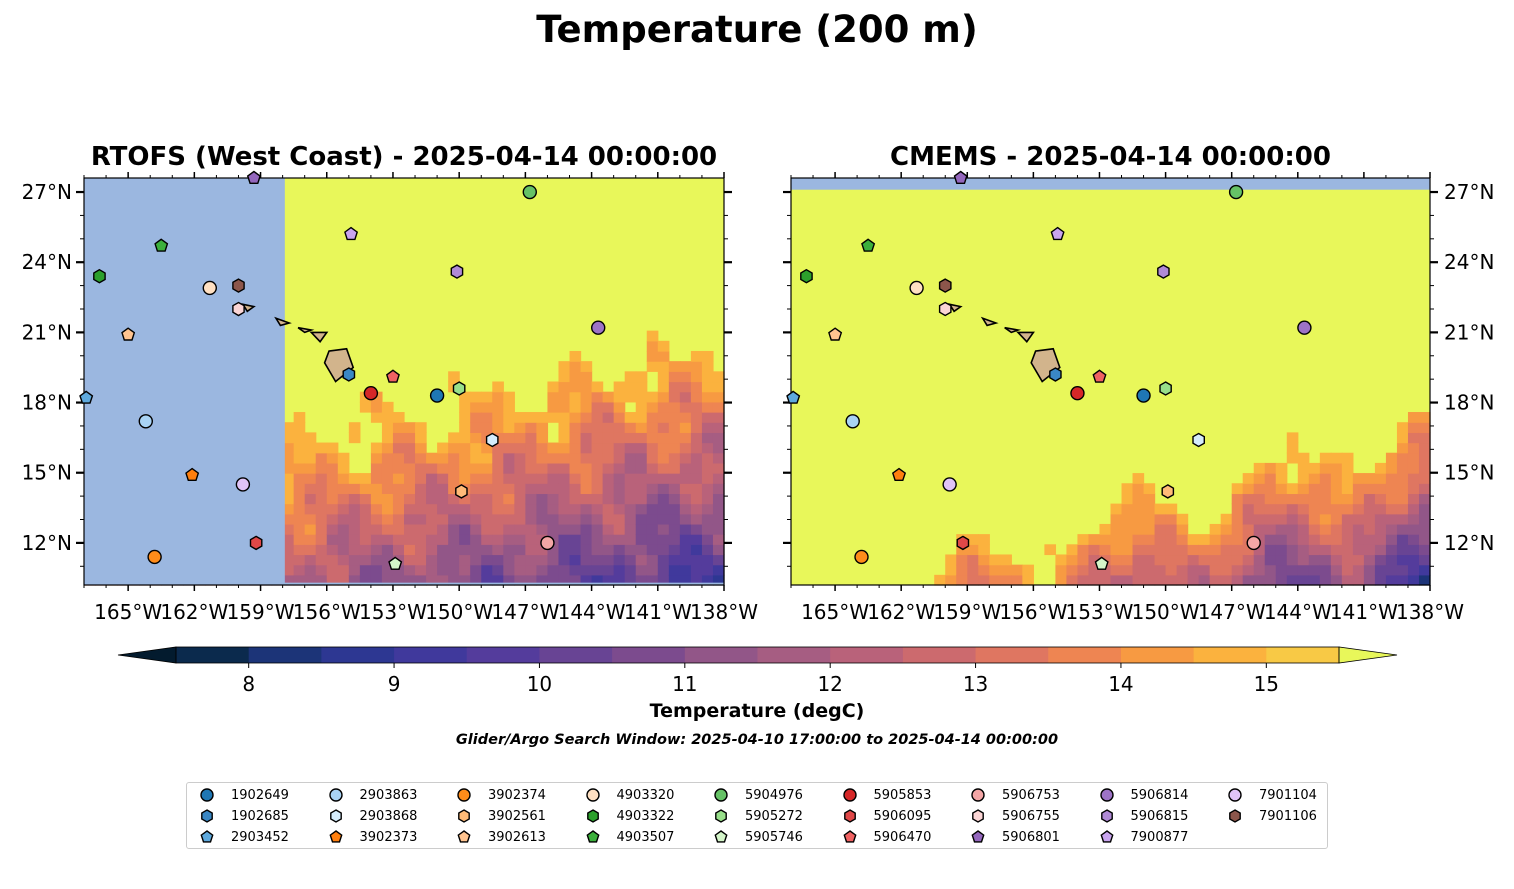  I want to click on legend-label: 5906470, so click(902, 837).